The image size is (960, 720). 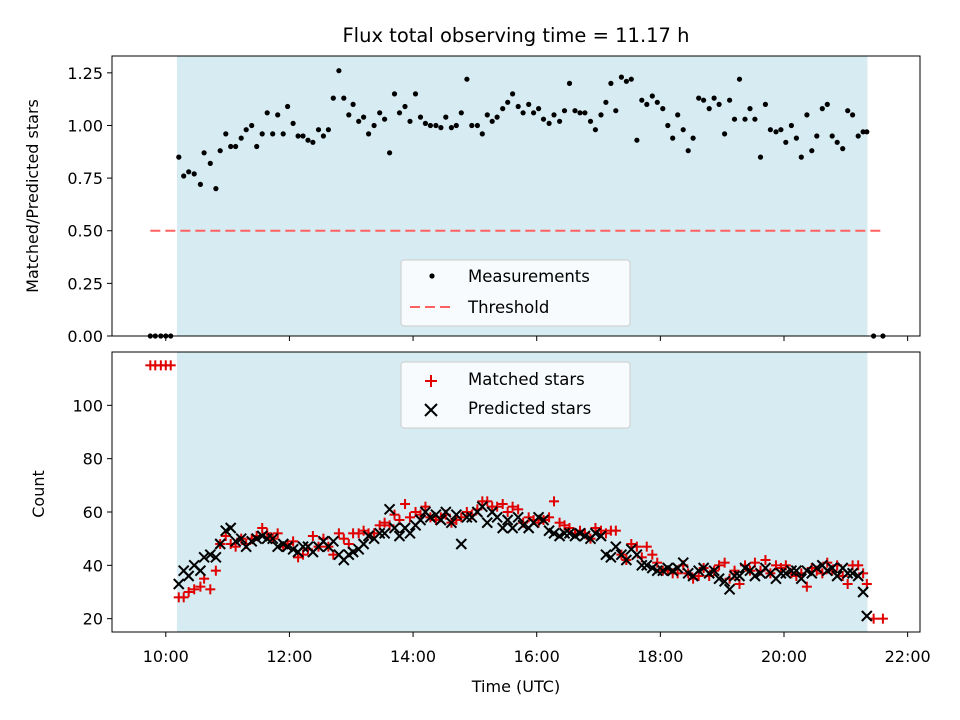 What do you see at coordinates (908, 656) in the screenshot?
I see `x-tick-label: 22:00` at bounding box center [908, 656].